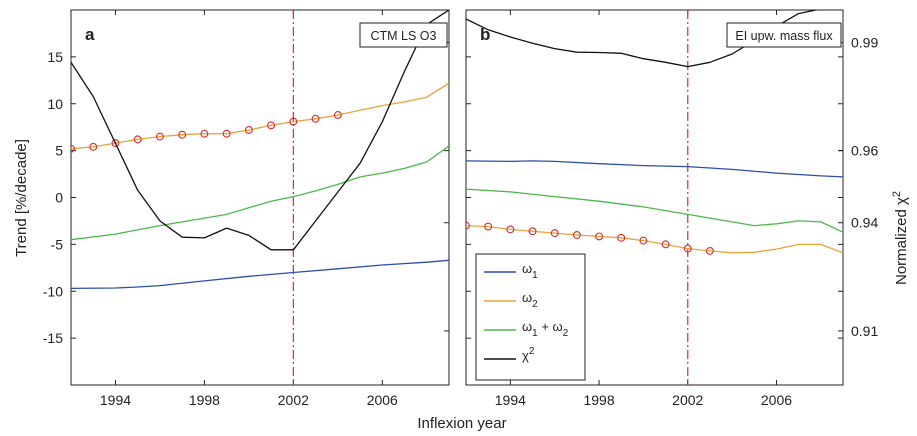 Image resolution: width=917 pixels, height=436 pixels. I want to click on y-axis-label-left: Trend [%/decade], so click(21, 198).